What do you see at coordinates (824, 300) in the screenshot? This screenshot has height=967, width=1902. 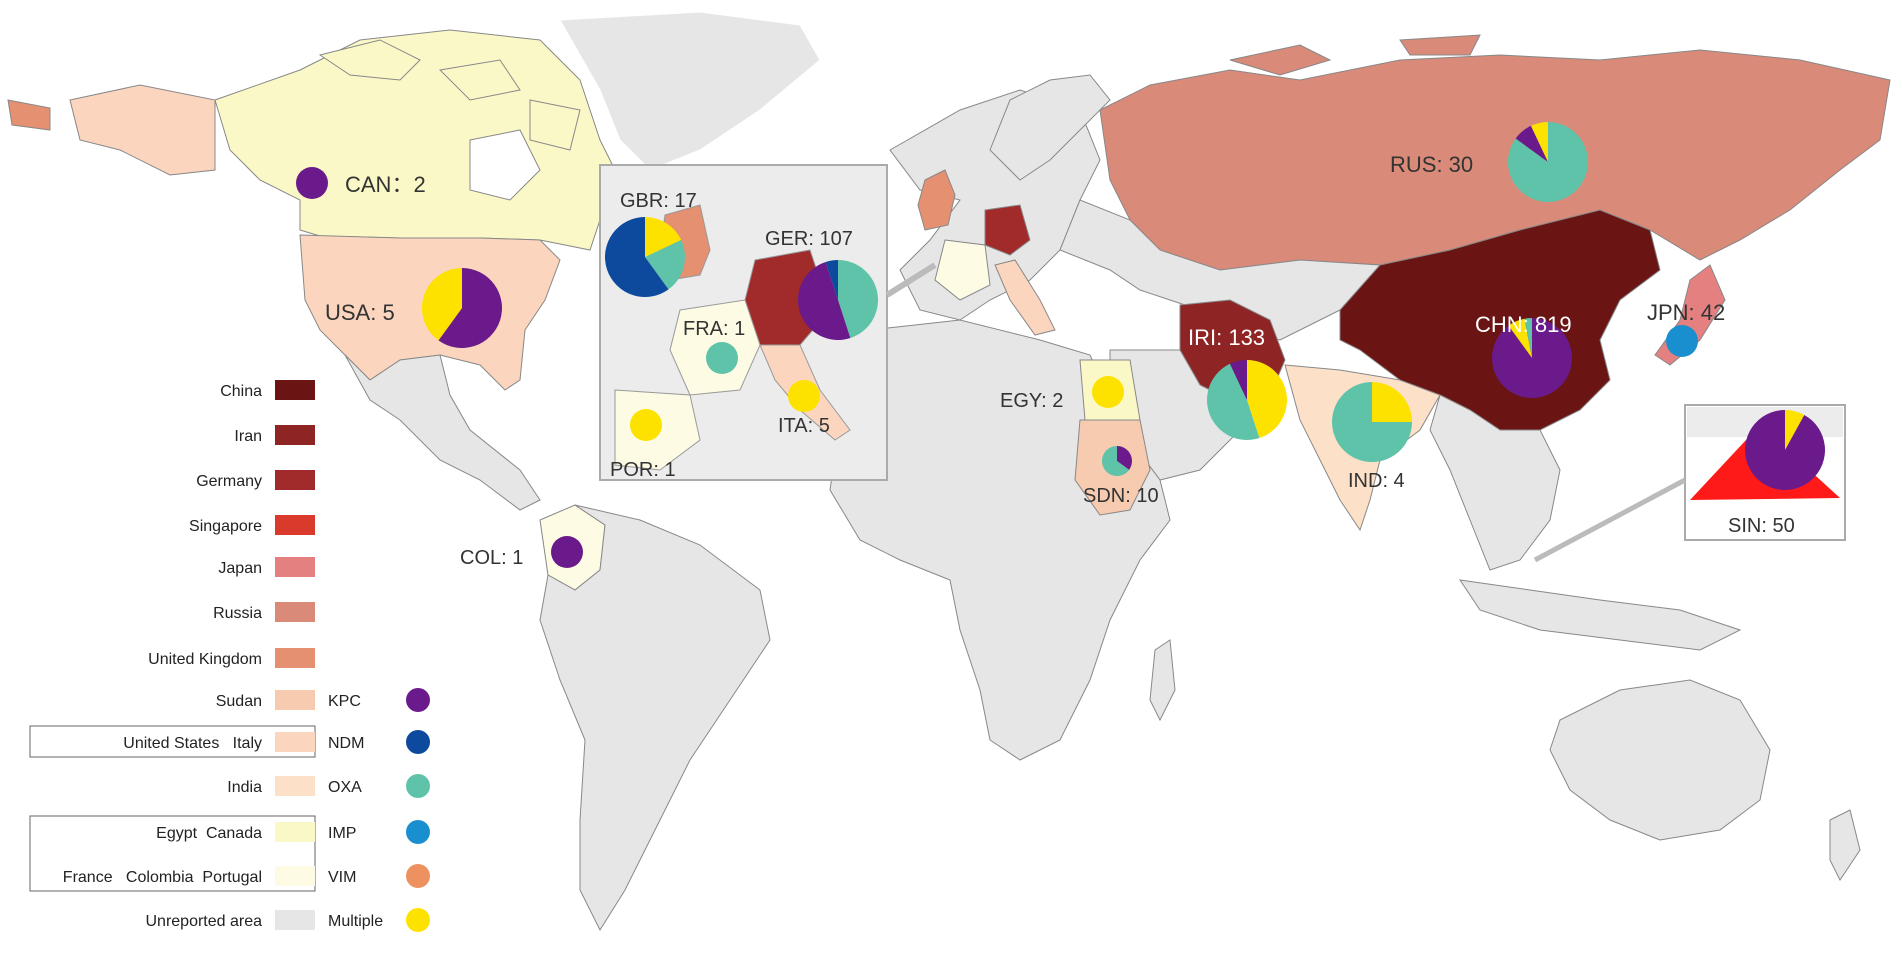 I see `pie-ger-slice-kpc` at bounding box center [824, 300].